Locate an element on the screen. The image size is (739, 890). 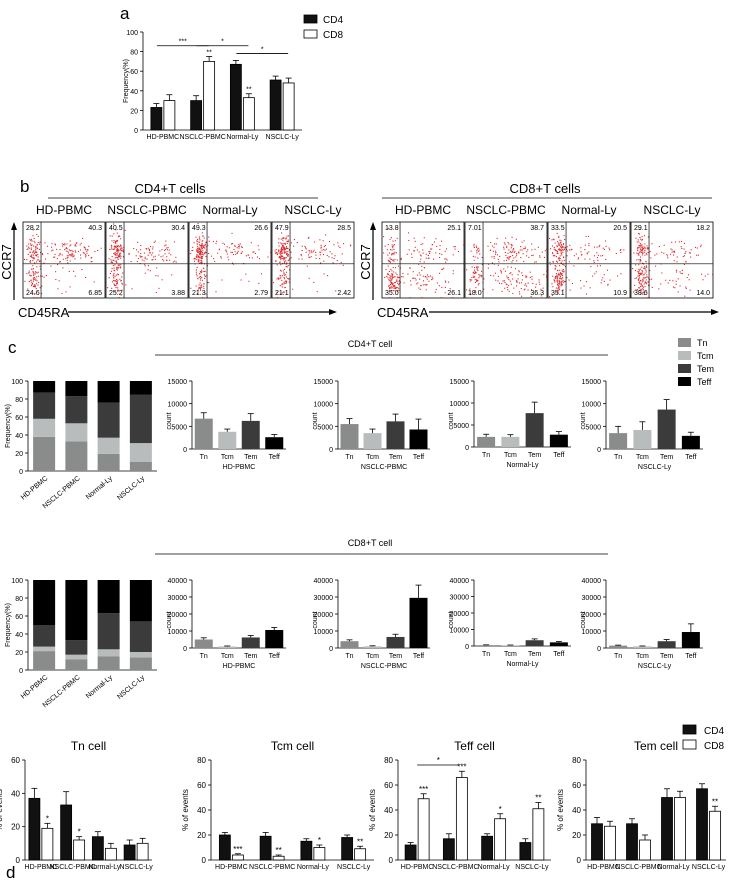
bar-a-cd8 is located at coordinates (209, 96).